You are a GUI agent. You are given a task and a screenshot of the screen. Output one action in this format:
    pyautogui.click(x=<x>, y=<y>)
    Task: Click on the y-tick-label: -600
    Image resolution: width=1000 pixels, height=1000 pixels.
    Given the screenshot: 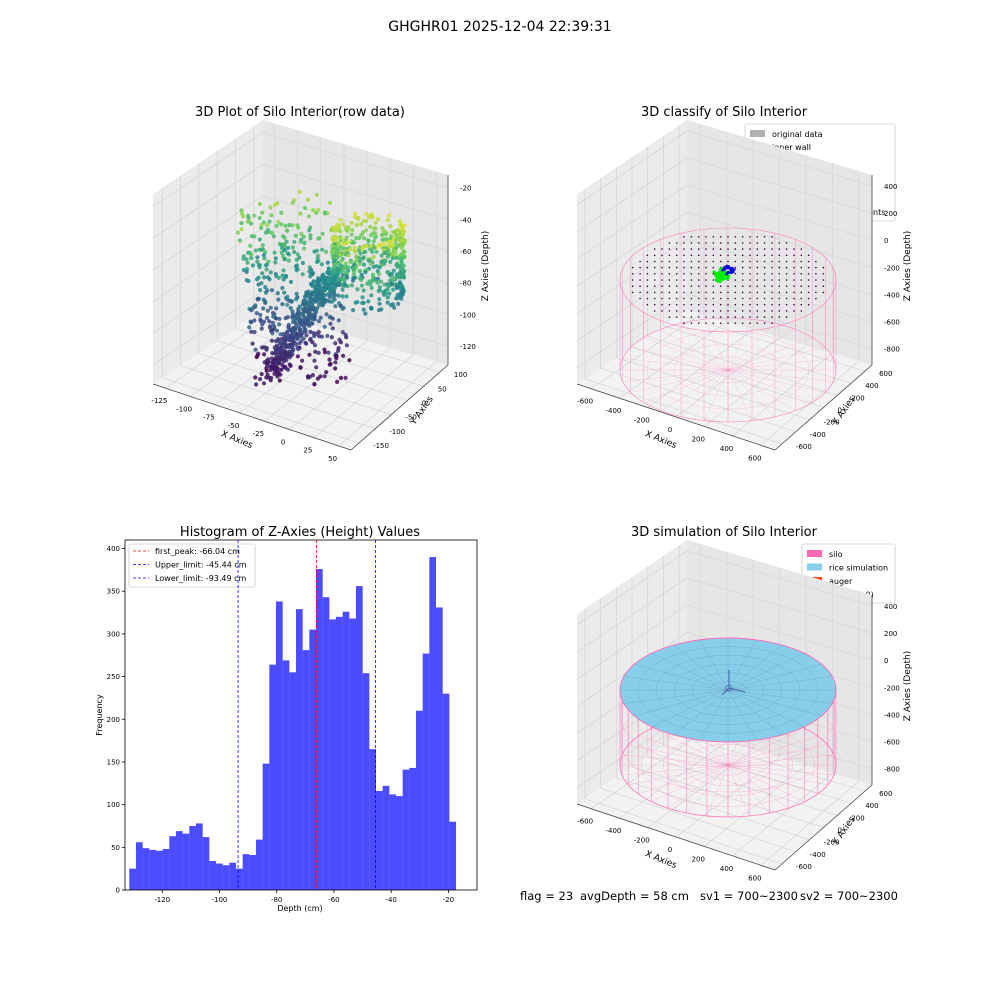 What is the action you would take?
    pyautogui.click(x=804, y=867)
    